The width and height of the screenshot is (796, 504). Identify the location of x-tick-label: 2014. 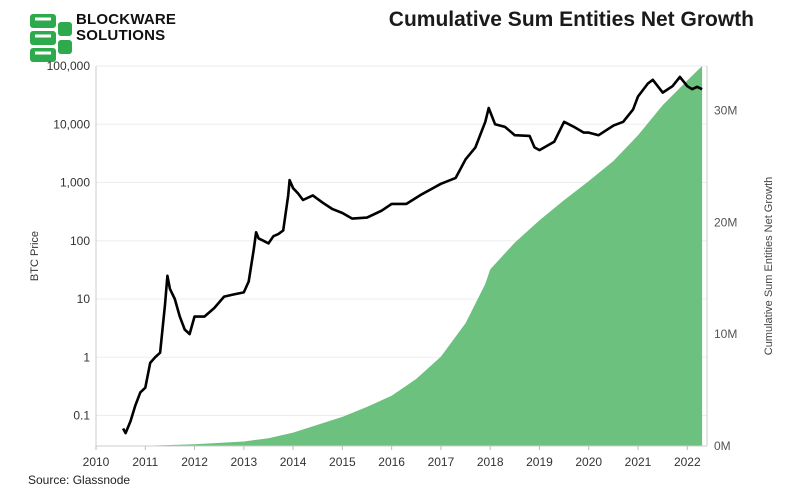
(293, 462).